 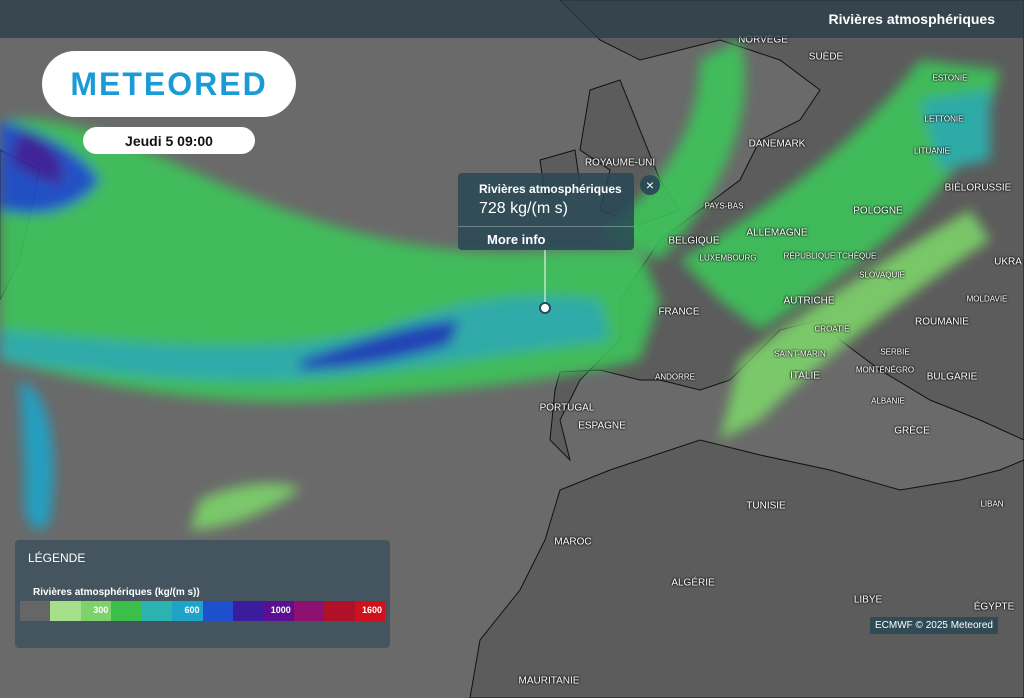 I want to click on legend-title: LÉGENDE, so click(x=57, y=558).